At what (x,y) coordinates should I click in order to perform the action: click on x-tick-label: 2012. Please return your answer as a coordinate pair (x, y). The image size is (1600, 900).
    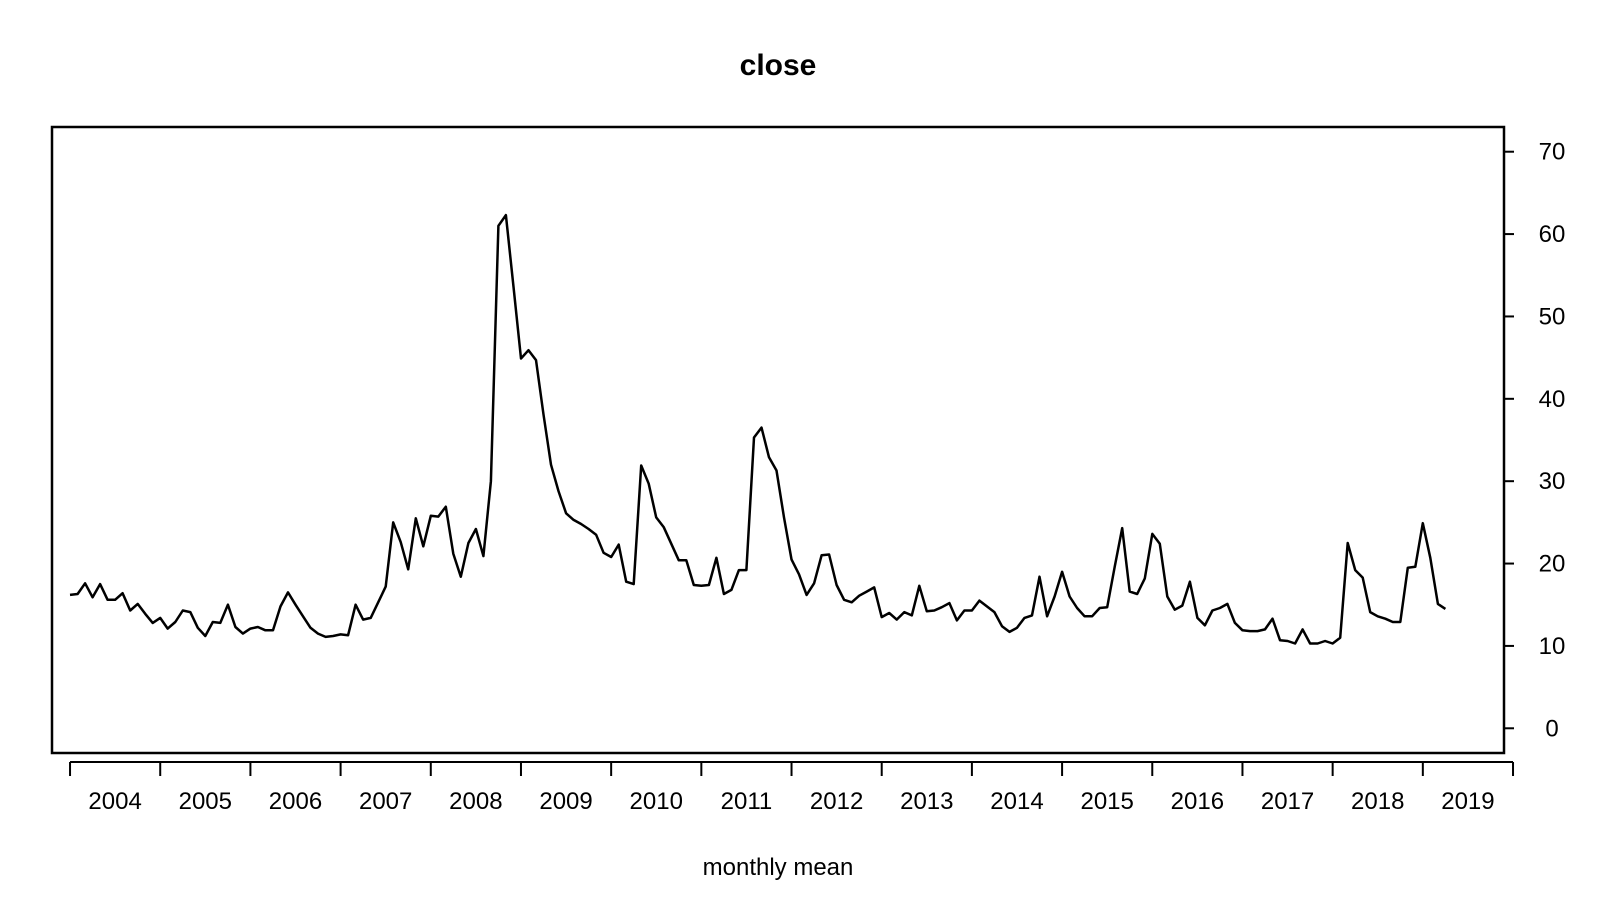
    Looking at the image, I should click on (836, 801).